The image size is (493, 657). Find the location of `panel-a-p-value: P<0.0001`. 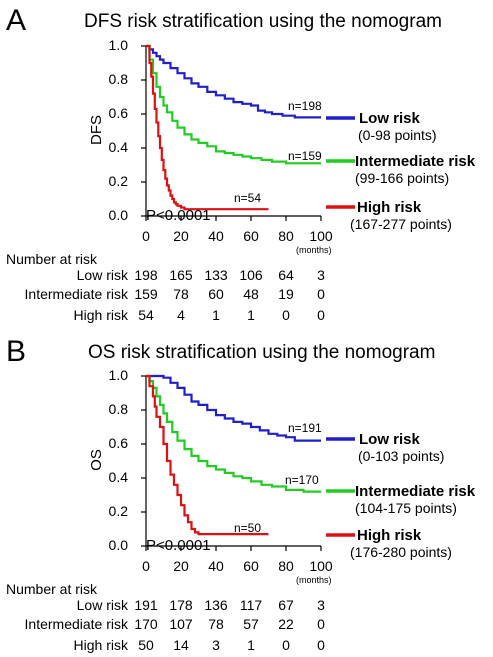

panel-a-p-value: P<0.0001 is located at coordinates (178, 215).